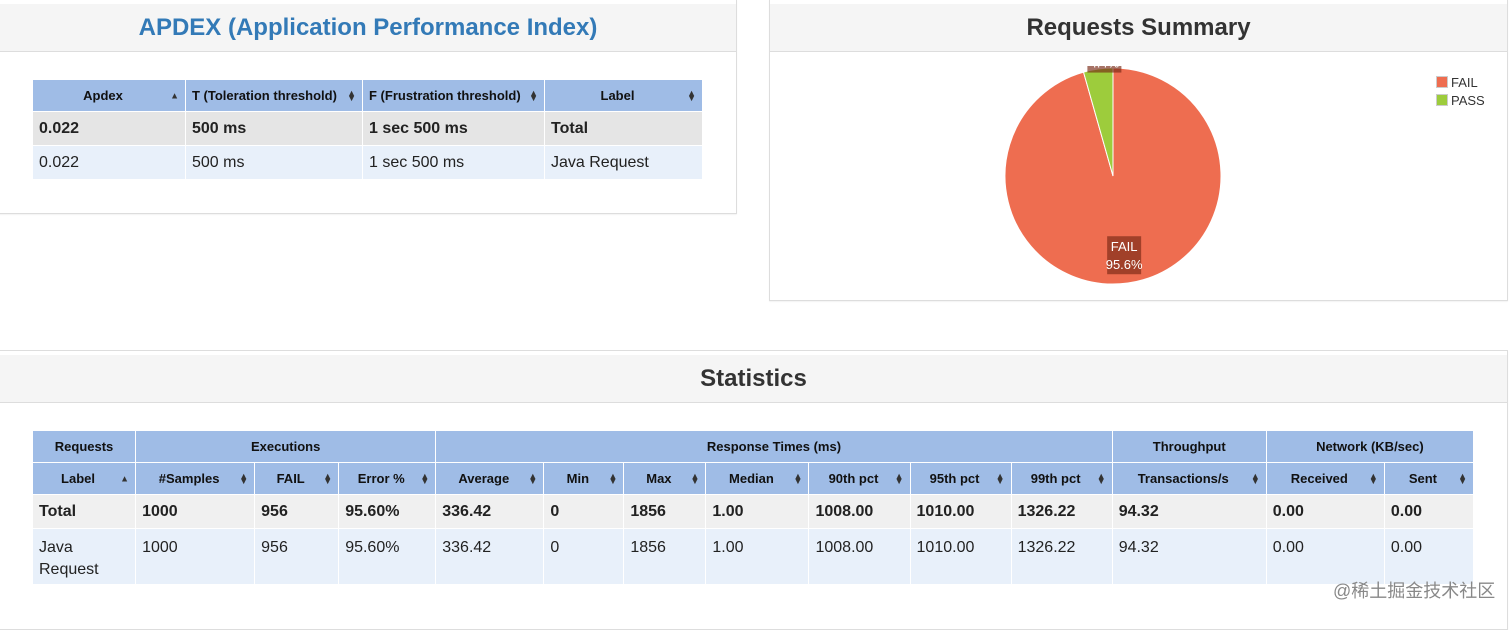  I want to click on stats-col-9: 95th pct ▲ ▼, so click(960, 478).